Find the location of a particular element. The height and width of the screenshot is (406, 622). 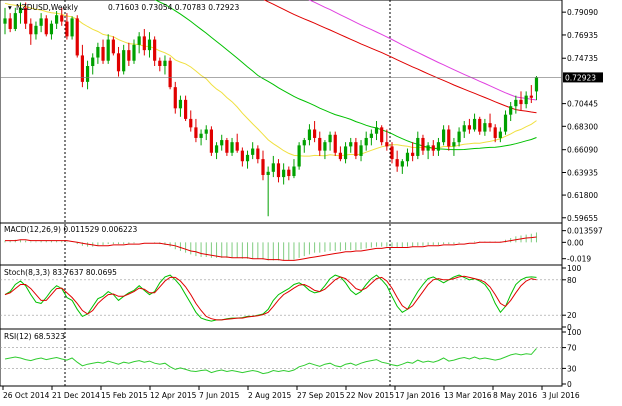

x-tick-label: 17 Jan 2016 is located at coordinates (417, 395).